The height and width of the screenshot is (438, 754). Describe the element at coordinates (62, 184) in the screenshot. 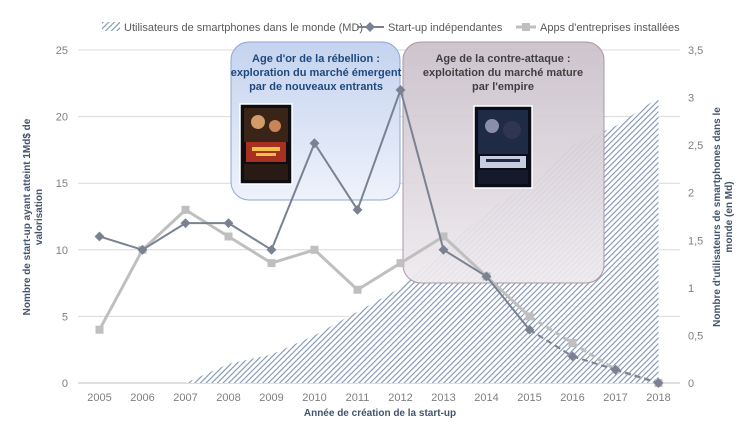

I see `y-left-tick-label: 15` at that location.